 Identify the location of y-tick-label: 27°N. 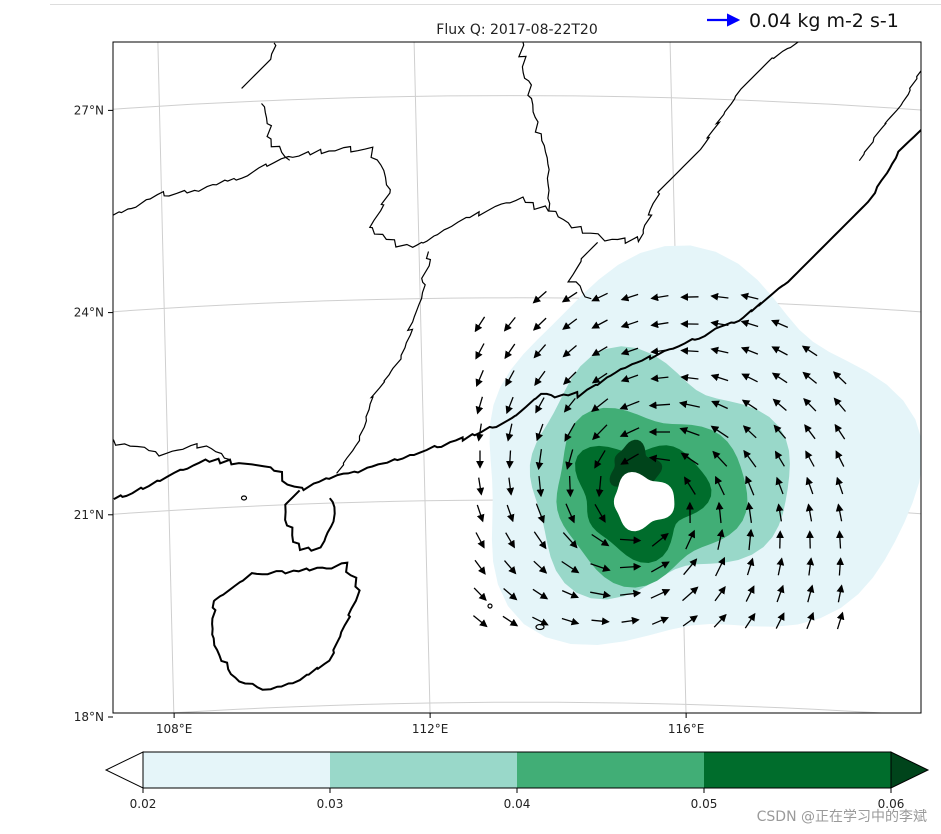
(89, 110).